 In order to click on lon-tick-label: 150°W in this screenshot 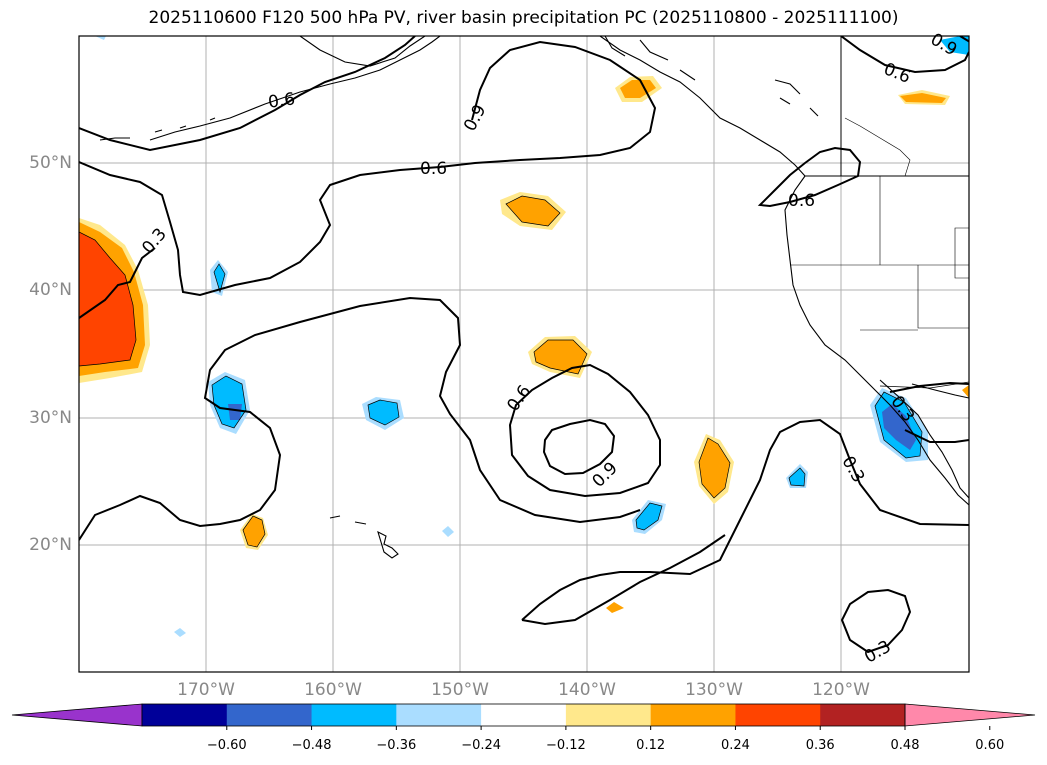, I will do `click(460, 690)`.